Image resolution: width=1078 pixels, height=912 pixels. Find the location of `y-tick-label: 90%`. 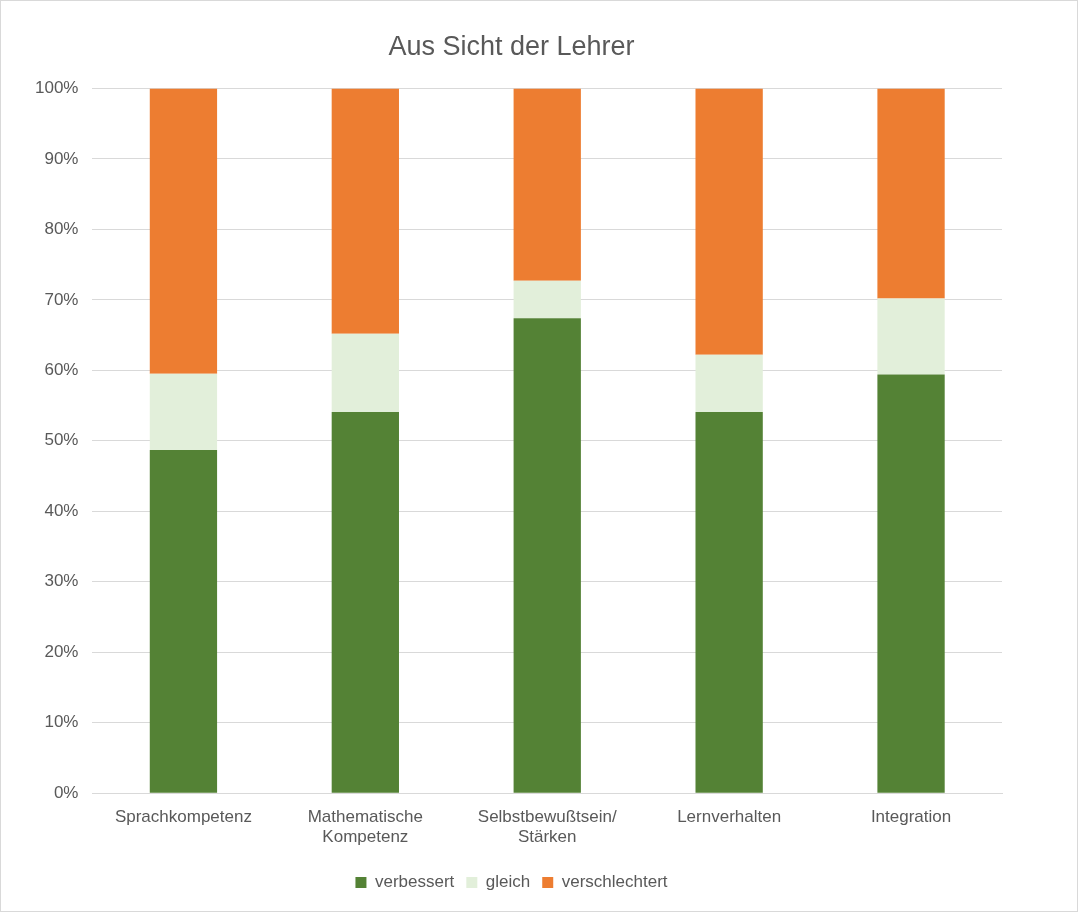

y-tick-label: 90% is located at coordinates (61, 158).